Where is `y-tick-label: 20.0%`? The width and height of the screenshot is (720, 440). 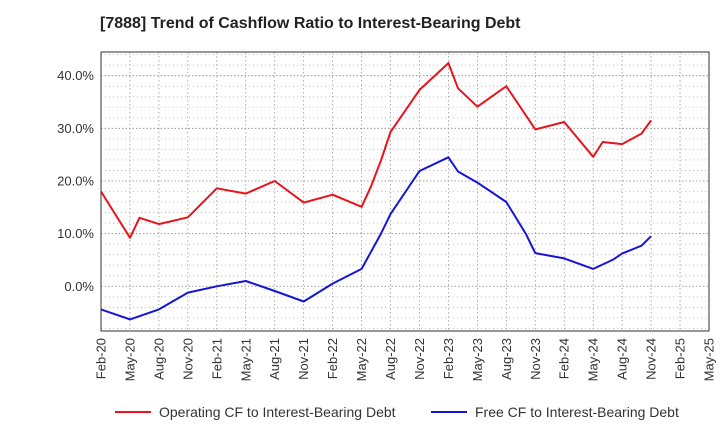 y-tick-label: 20.0% is located at coordinates (75, 180).